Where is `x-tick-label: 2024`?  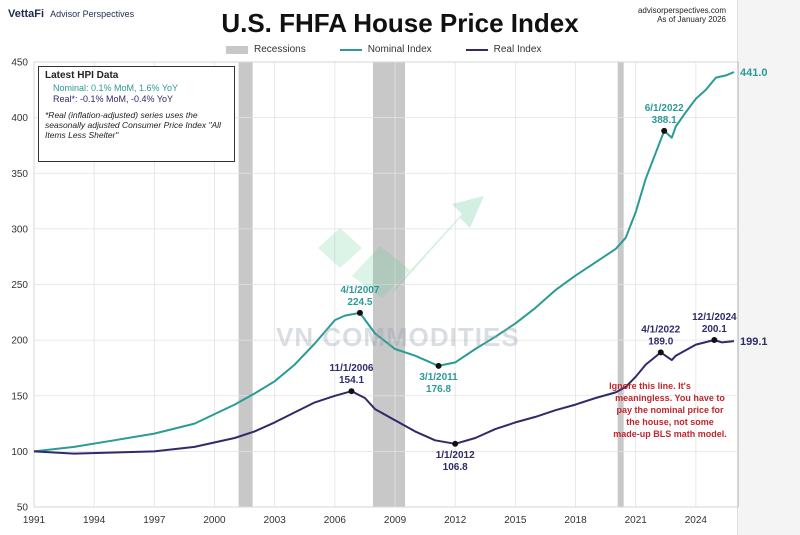 x-tick-label: 2024 is located at coordinates (696, 520).